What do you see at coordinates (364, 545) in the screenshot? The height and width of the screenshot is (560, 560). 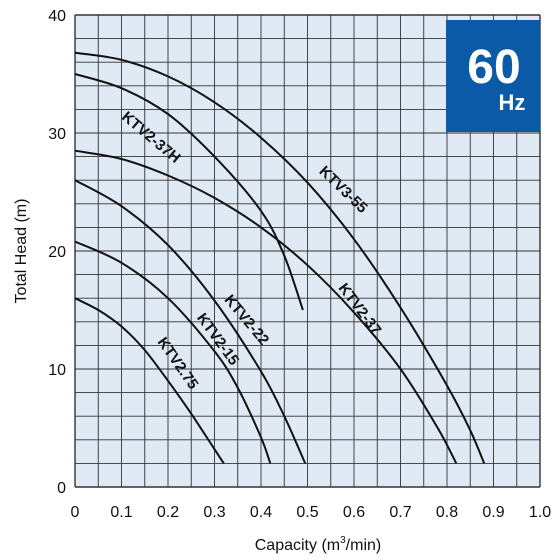 I see `x-axis-title-tail: /min)` at bounding box center [364, 545].